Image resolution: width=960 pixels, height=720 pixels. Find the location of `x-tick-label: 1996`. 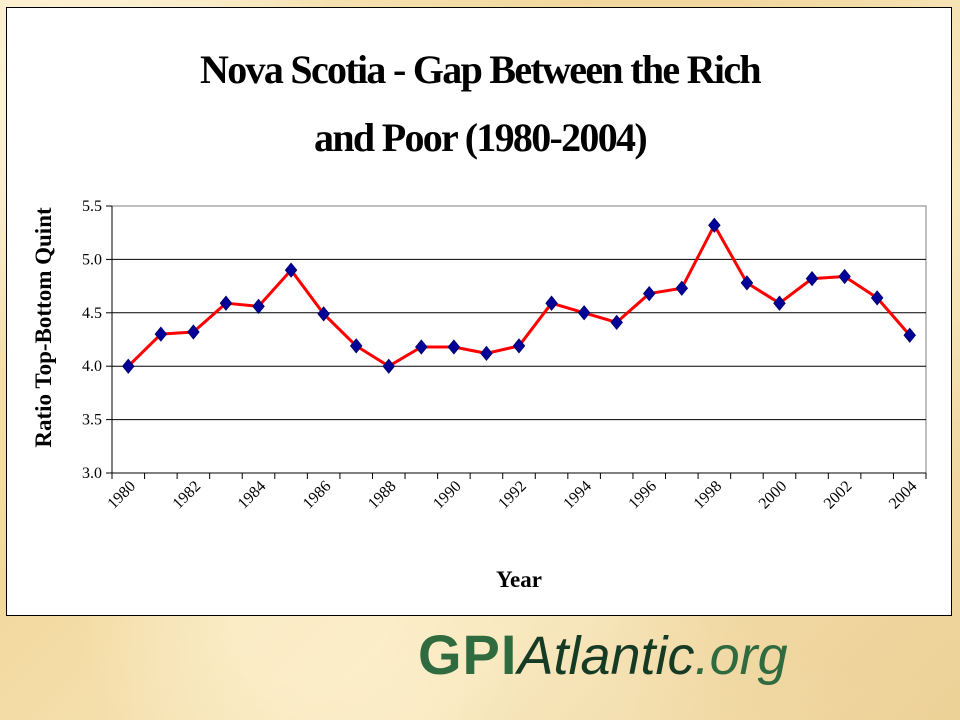

x-tick-label: 1996 is located at coordinates (642, 495).